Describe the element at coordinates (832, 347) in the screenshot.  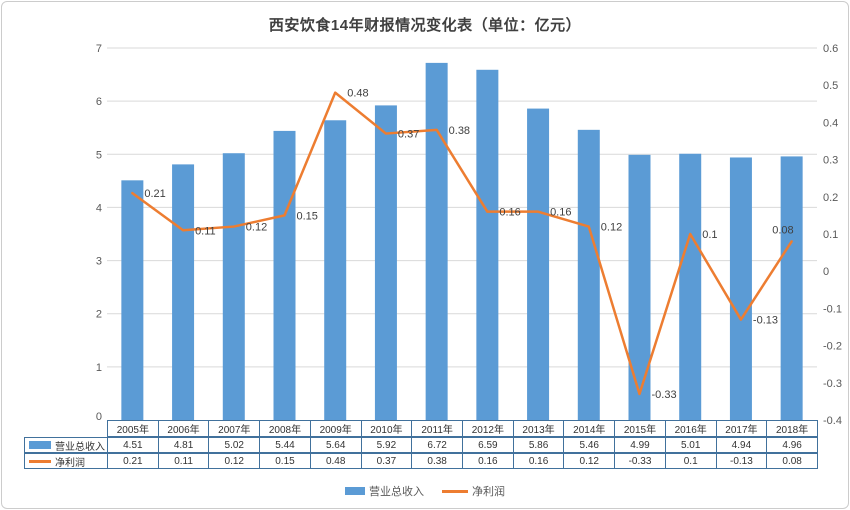
I see `right-axis-tick-label: -0.2` at that location.